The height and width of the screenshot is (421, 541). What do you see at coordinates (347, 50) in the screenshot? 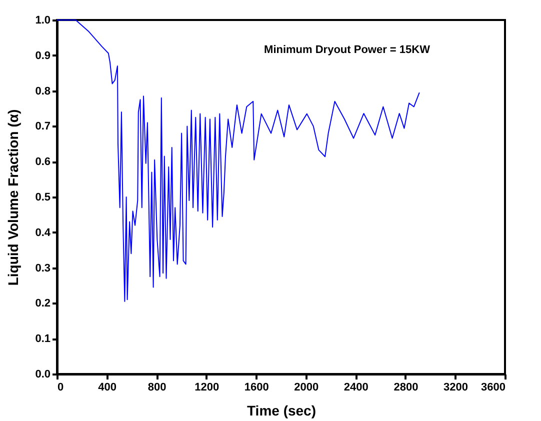
I see `annotation: Minimum Dryout Power = 15KW` at bounding box center [347, 50].